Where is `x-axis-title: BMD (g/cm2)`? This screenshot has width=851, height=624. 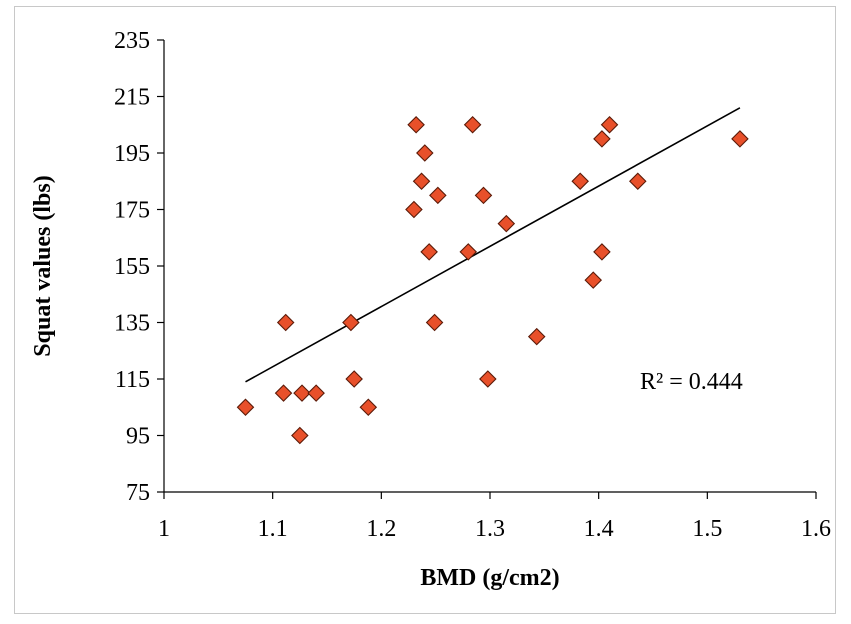 x-axis-title: BMD (g/cm2) is located at coordinates (489, 578).